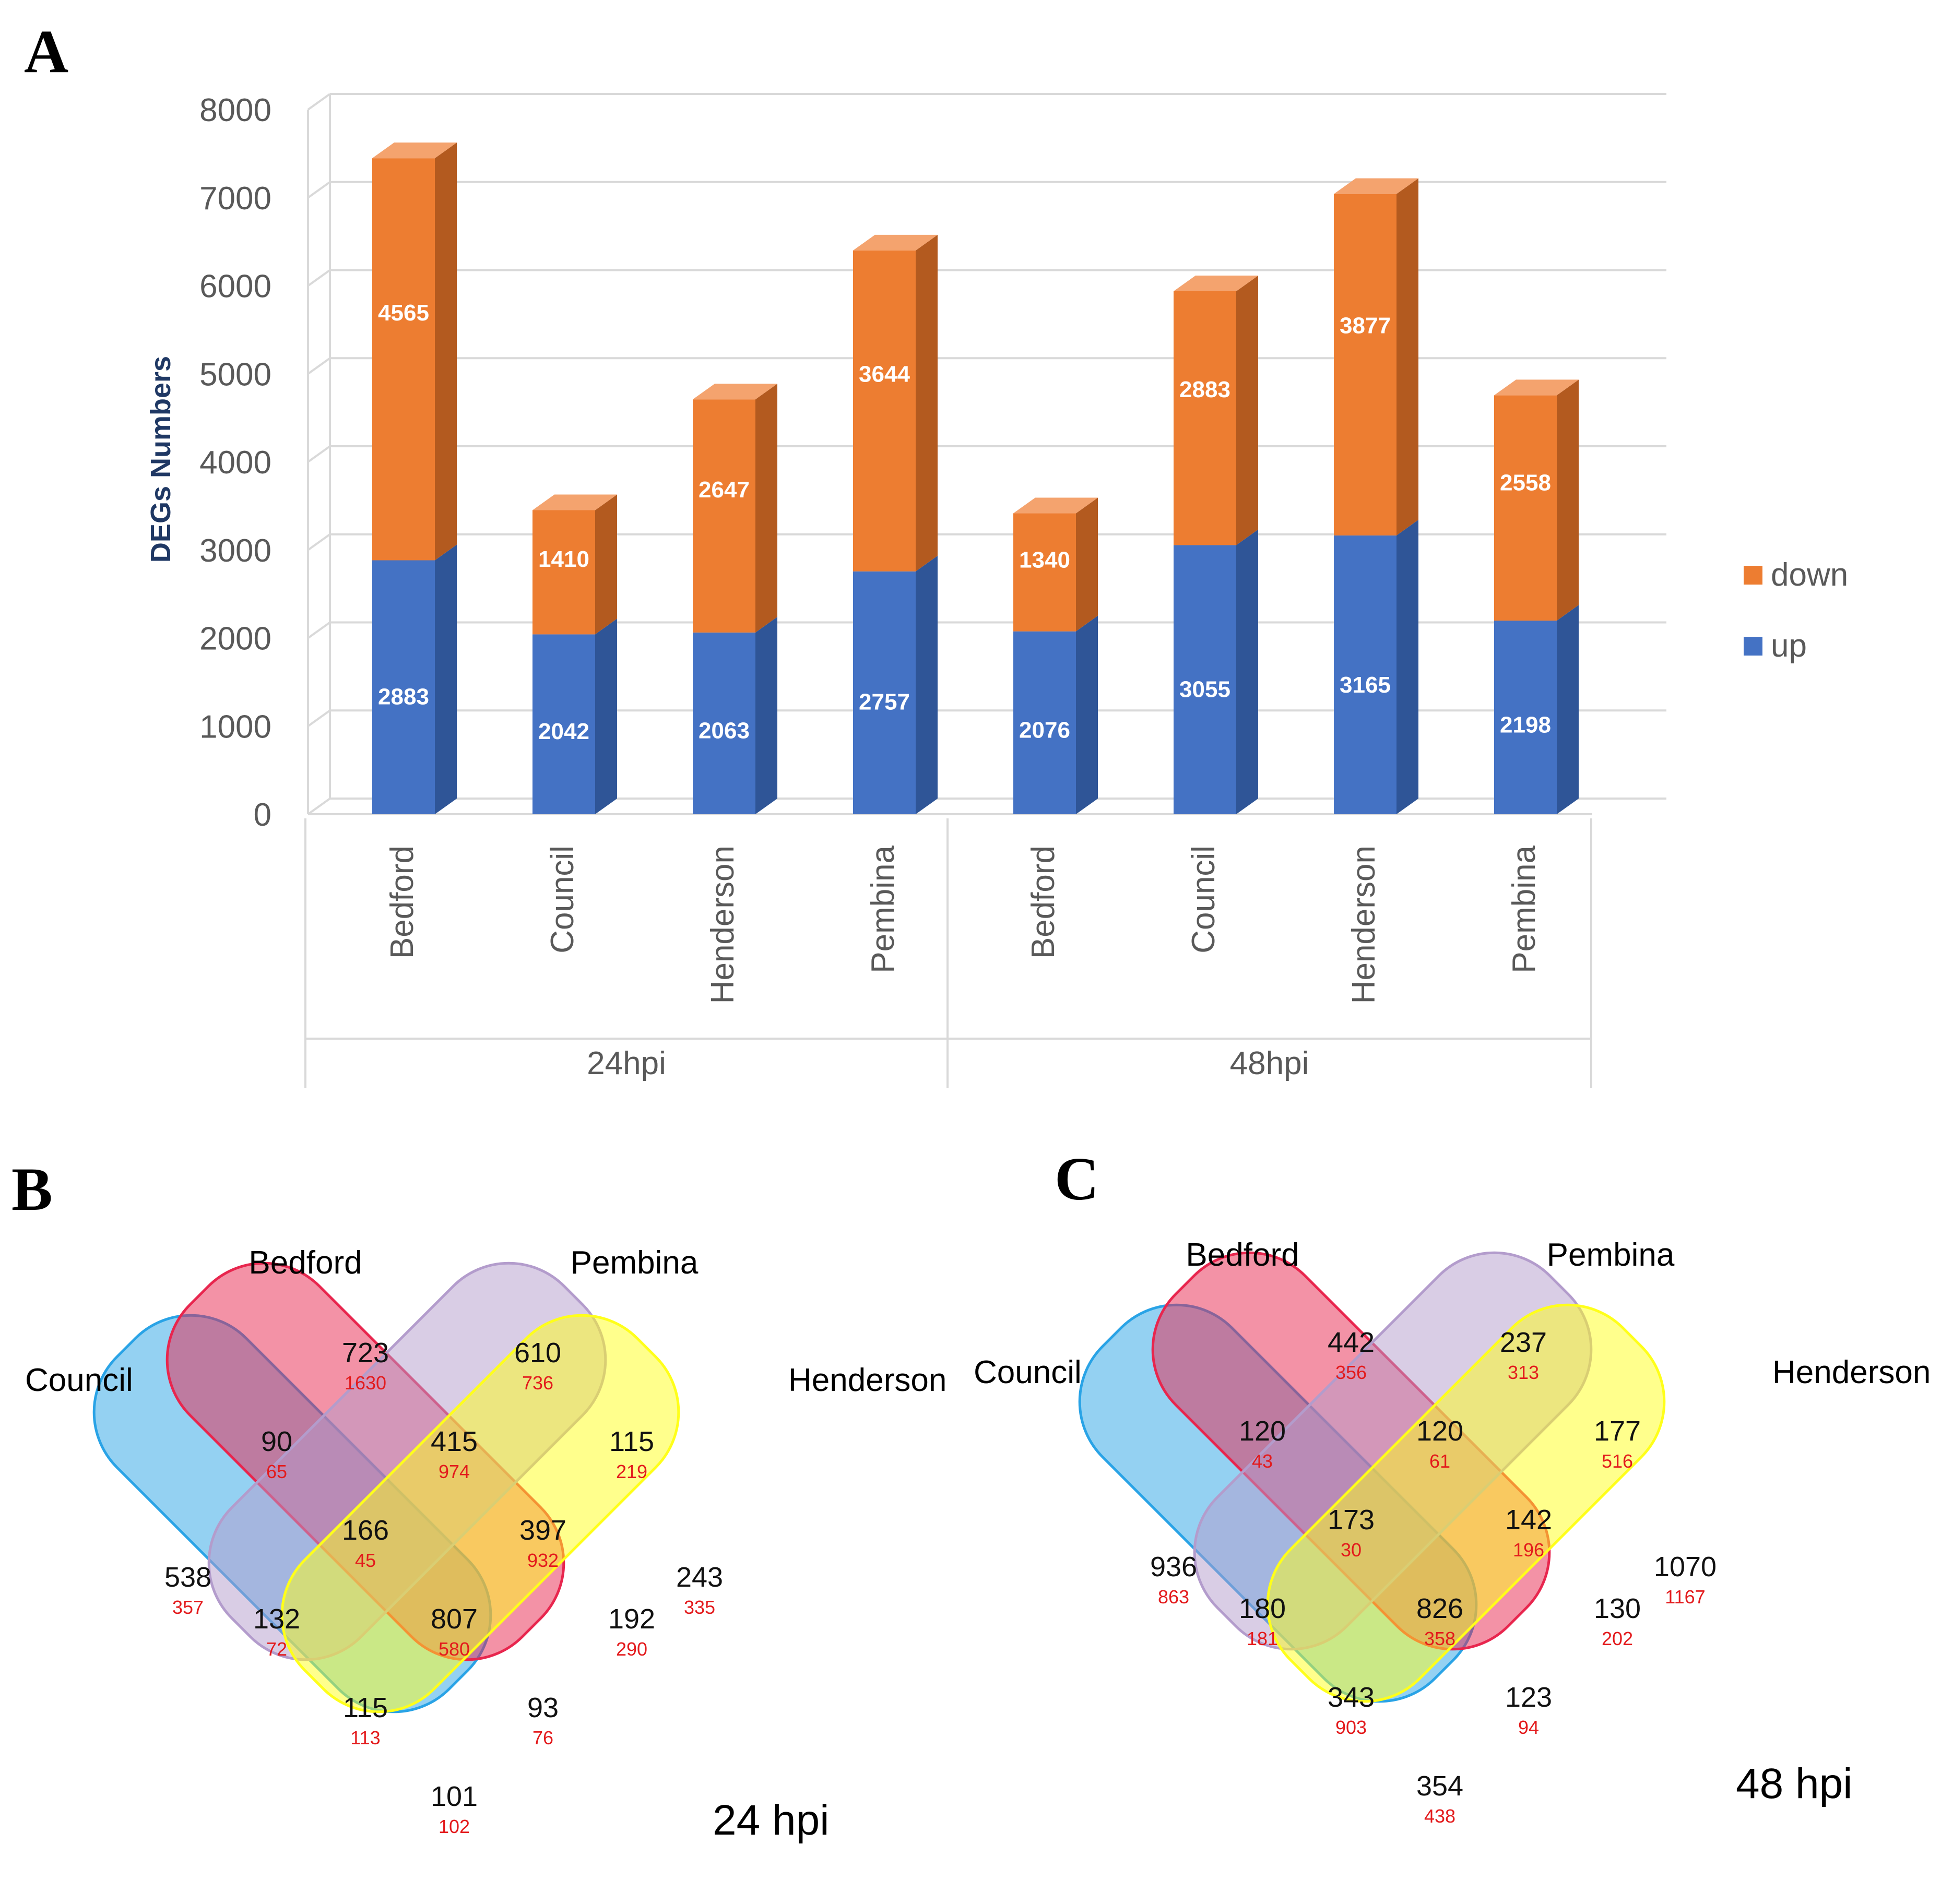 Image resolution: width=1941 pixels, height=1904 pixels. Describe the element at coordinates (235, 727) in the screenshot. I see `y-tick-label: 1000` at that location.